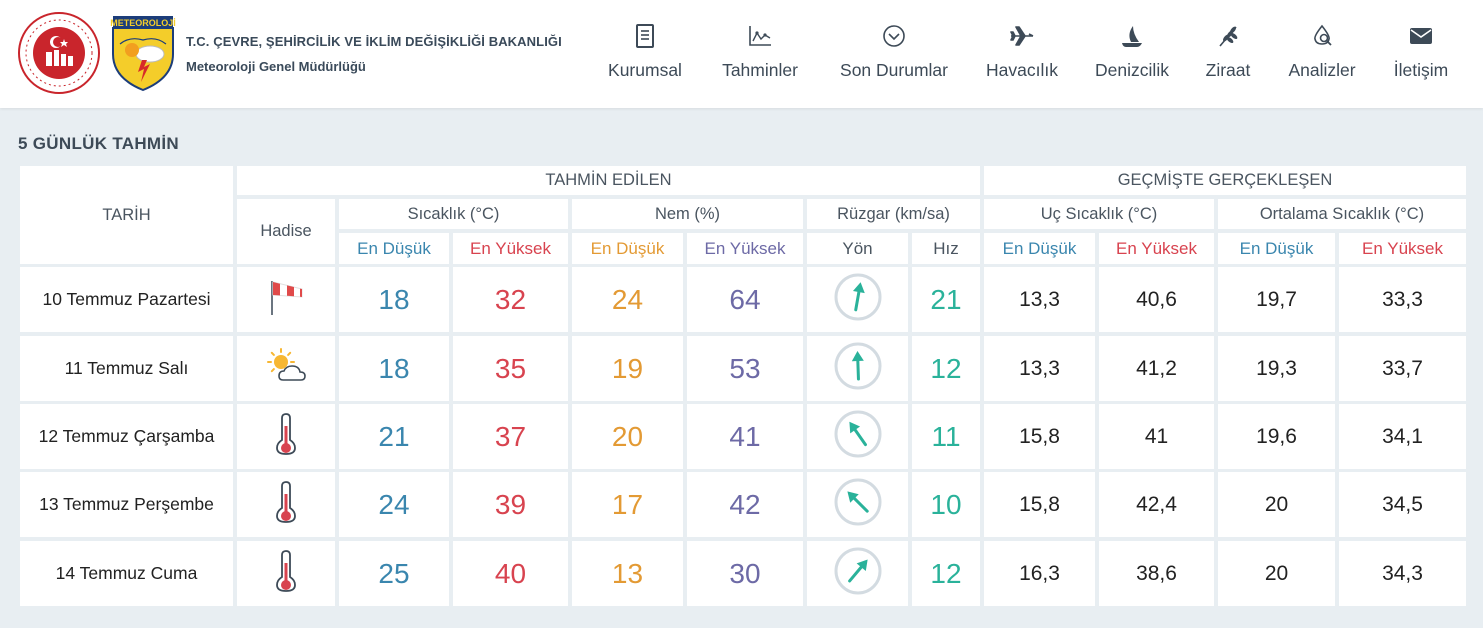 The width and height of the screenshot is (1483, 628). Describe the element at coordinates (760, 57) in the screenshot. I see `nav-tahminler: Tahminler` at that location.